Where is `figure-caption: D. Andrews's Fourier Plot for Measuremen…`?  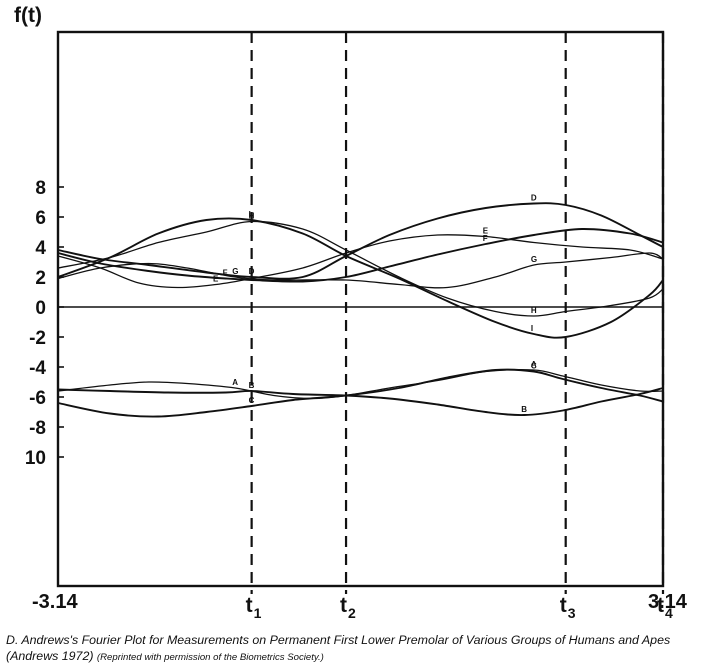 figure-caption: D. Andrews's Fourier Plot for Measuremen… is located at coordinates (357, 649).